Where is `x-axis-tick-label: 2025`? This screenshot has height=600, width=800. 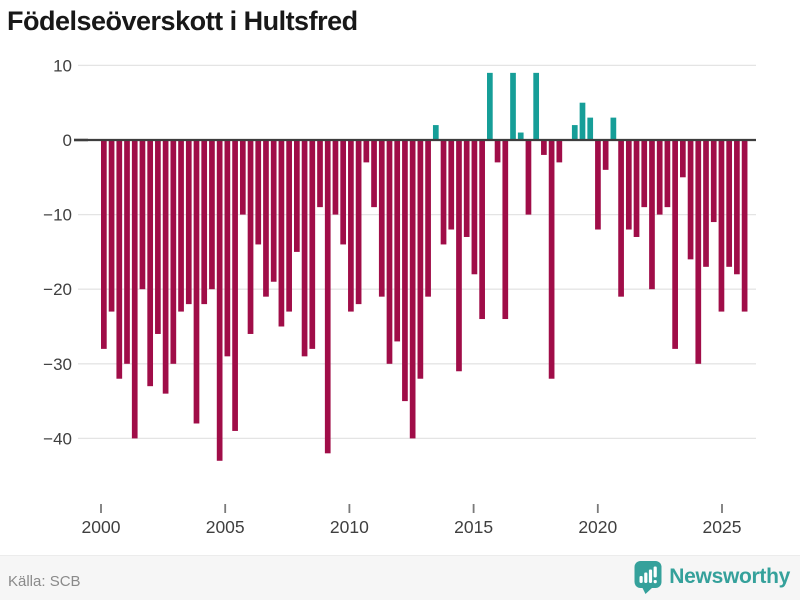 x-axis-tick-label: 2025 is located at coordinates (722, 527).